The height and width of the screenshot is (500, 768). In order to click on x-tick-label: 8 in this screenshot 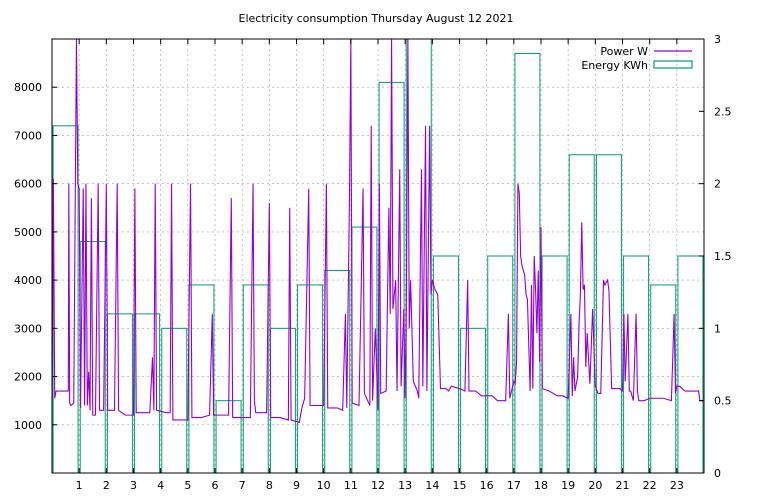, I will do `click(269, 485)`.